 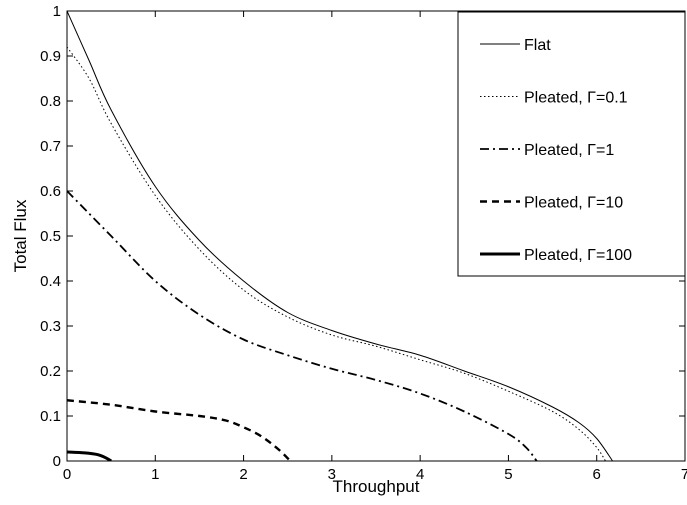 I want to click on y-tick-label: 0.9, so click(x=50, y=56).